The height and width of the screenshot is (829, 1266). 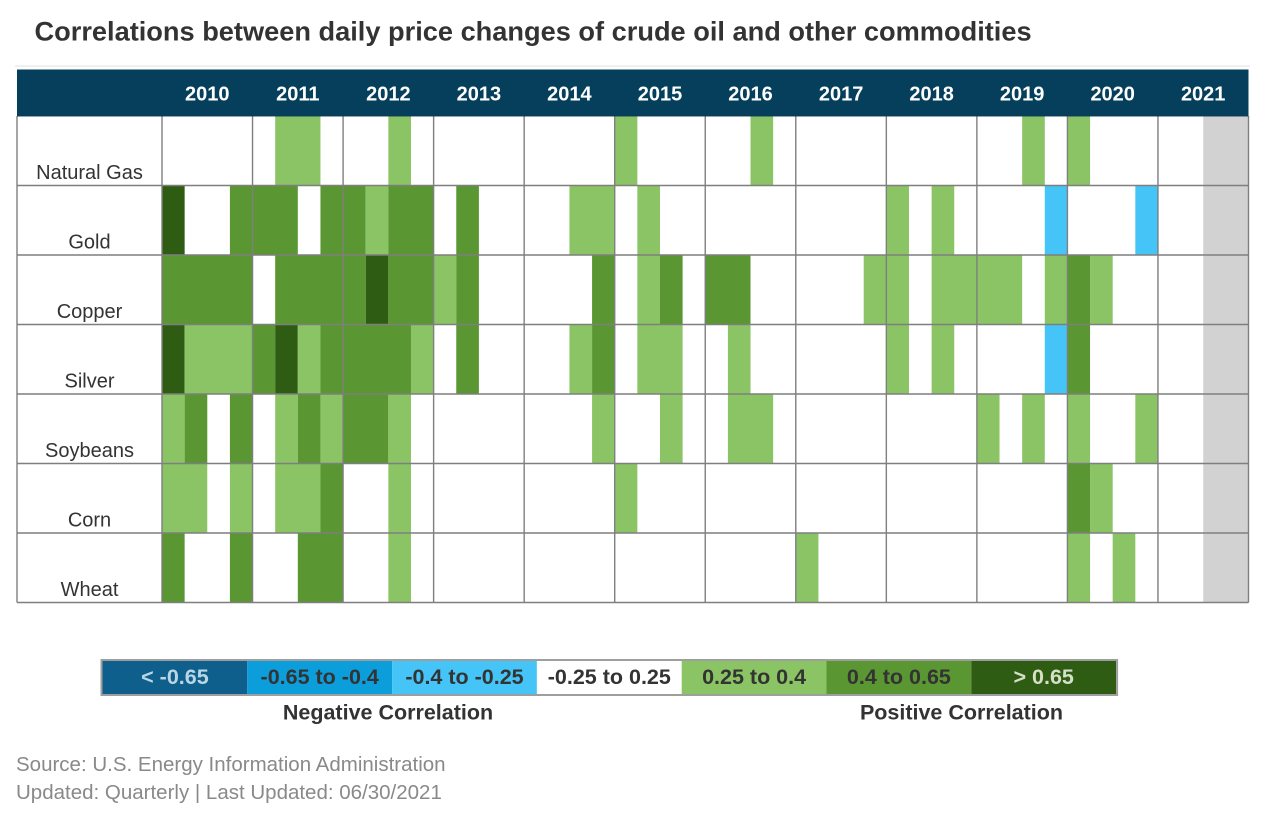 I want to click on svg-text: 2021, so click(x=1203, y=95).